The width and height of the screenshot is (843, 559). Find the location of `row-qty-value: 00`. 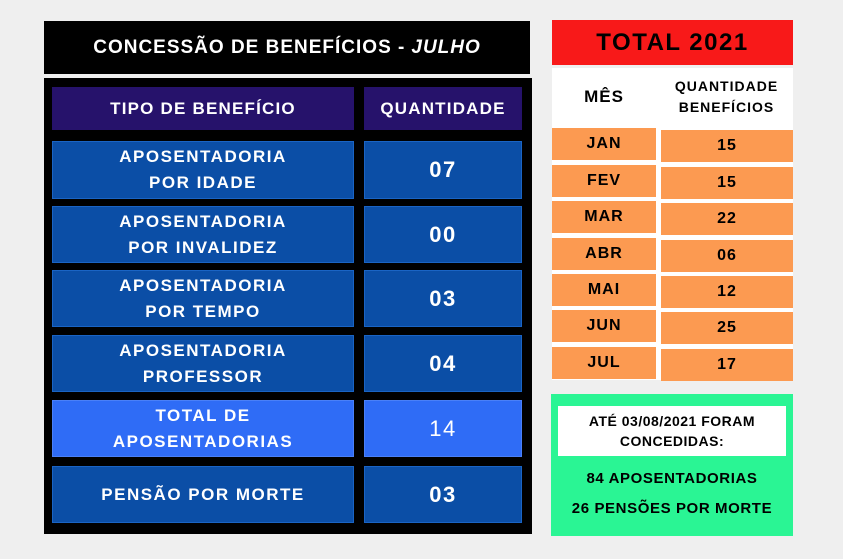

row-qty-value: 00 is located at coordinates (443, 234).